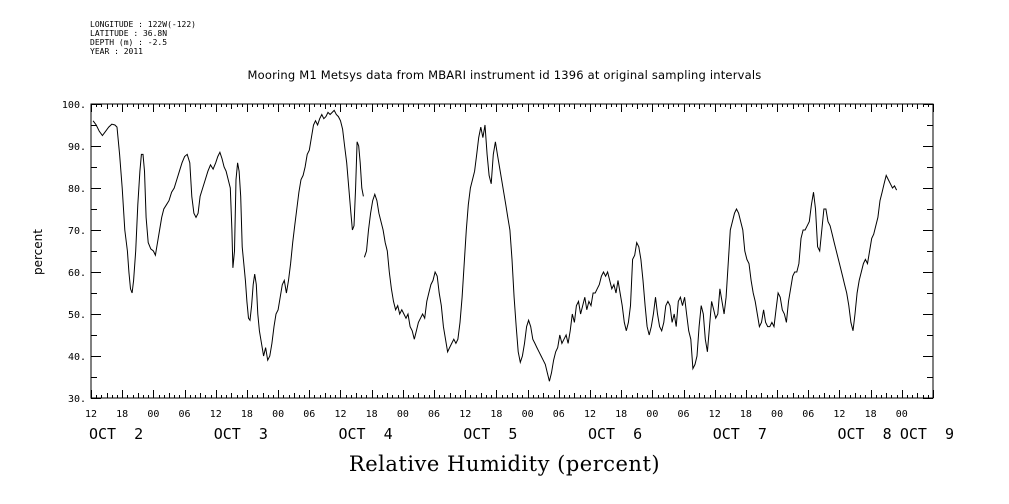 The width and height of the screenshot is (1009, 504). I want to click on y-tick-label: 80., so click(77, 189).